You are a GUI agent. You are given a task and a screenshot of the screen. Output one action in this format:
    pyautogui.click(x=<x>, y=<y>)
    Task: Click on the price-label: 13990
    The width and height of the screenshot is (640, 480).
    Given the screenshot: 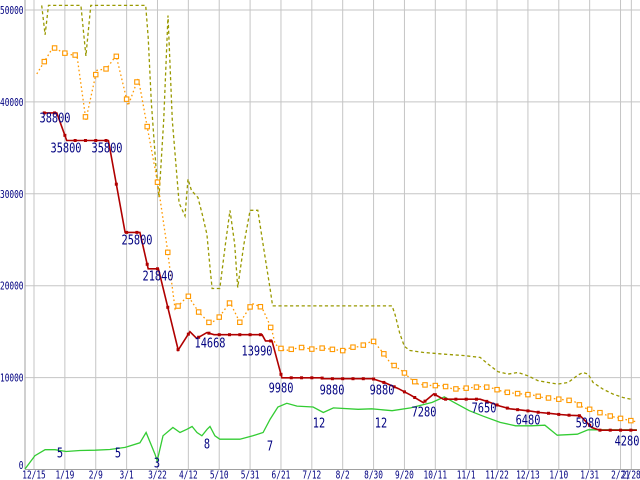 What is the action you would take?
    pyautogui.click(x=257, y=352)
    